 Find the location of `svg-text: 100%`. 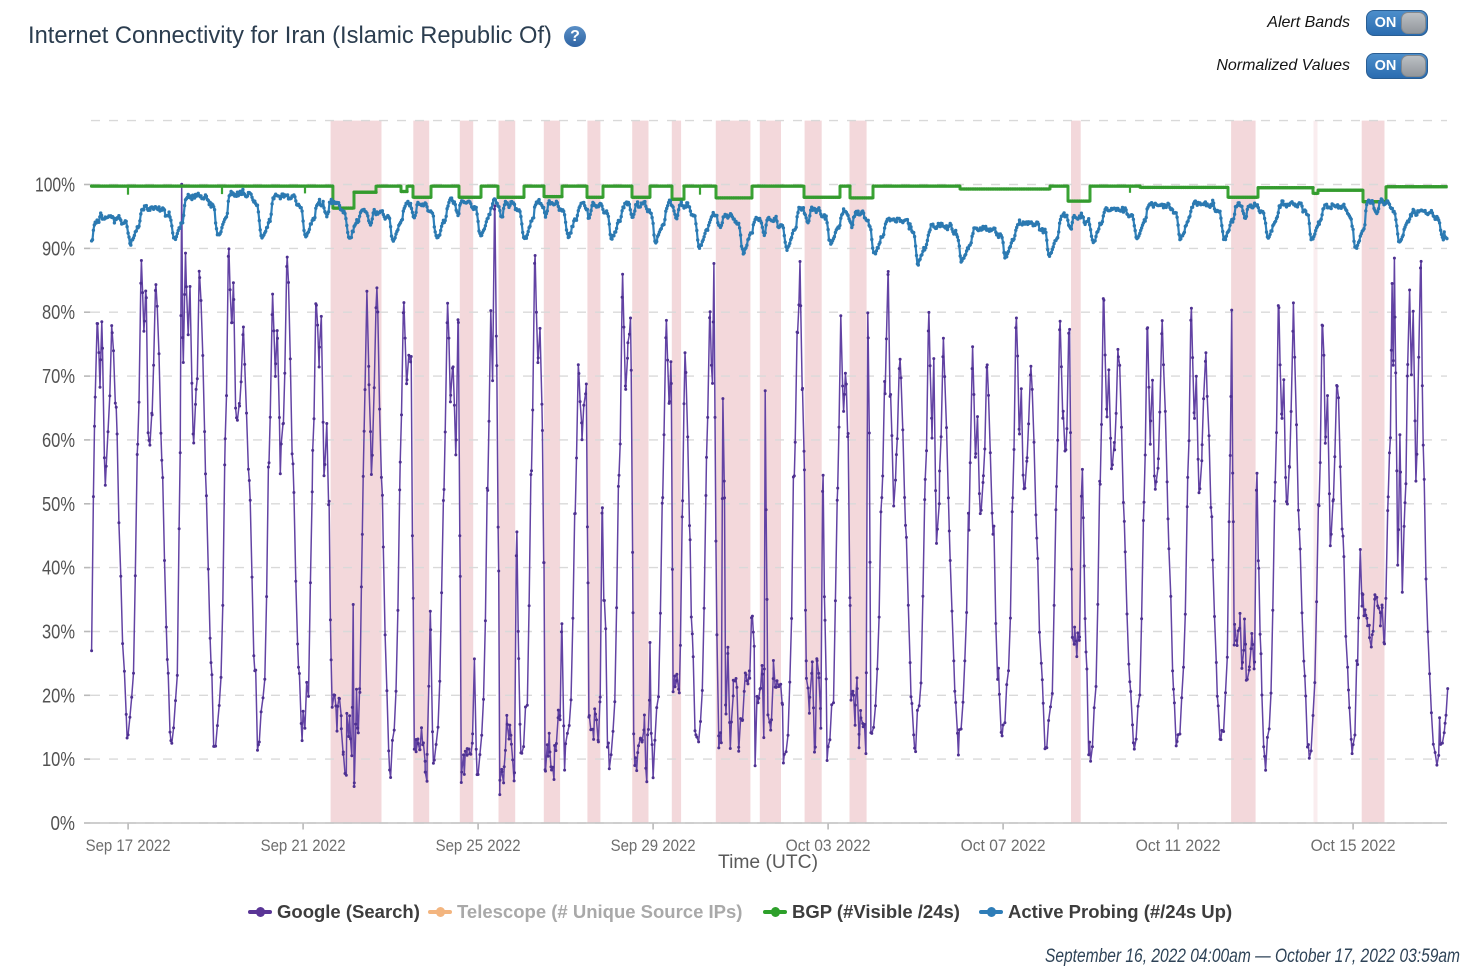

svg-text: 100% is located at coordinates (55, 185).